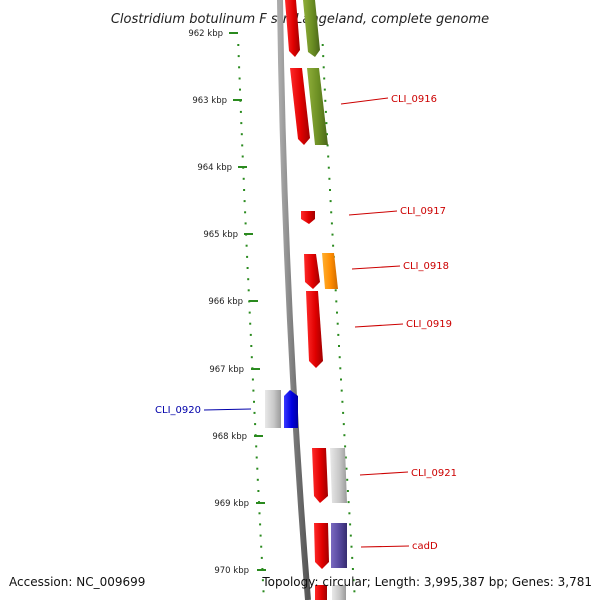  I want to click on gene-feature-orange, so click(330, 271).